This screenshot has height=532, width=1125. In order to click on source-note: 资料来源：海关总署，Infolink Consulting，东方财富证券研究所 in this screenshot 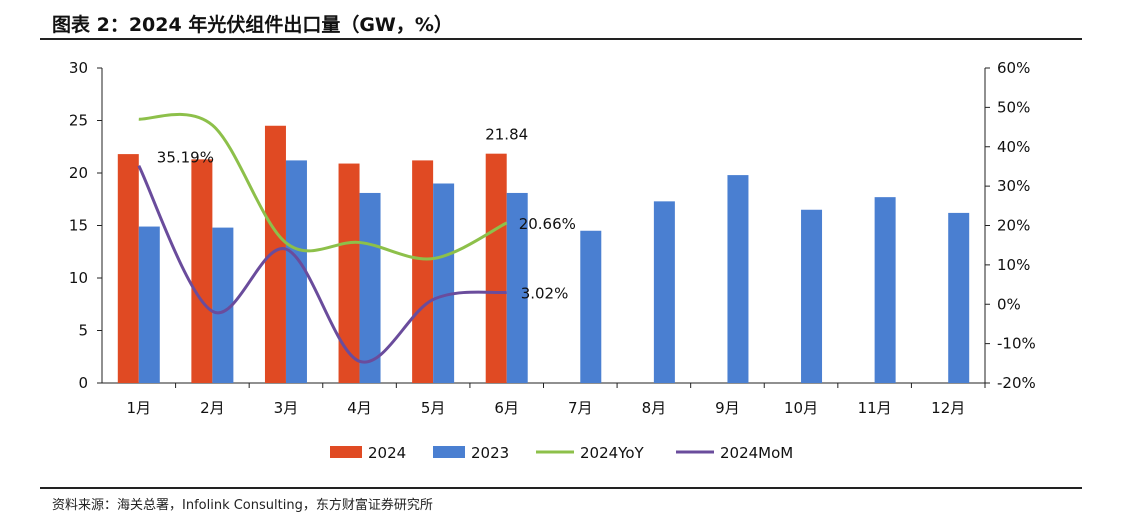, I will do `click(242, 505)`.